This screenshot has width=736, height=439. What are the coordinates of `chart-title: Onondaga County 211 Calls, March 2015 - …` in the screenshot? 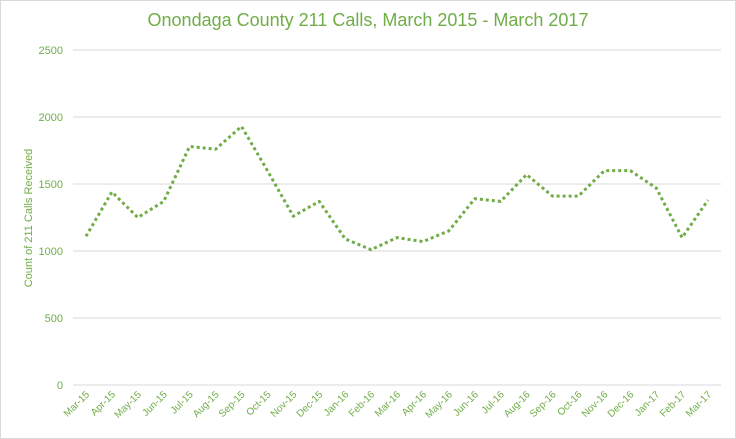 It's located at (368, 20).